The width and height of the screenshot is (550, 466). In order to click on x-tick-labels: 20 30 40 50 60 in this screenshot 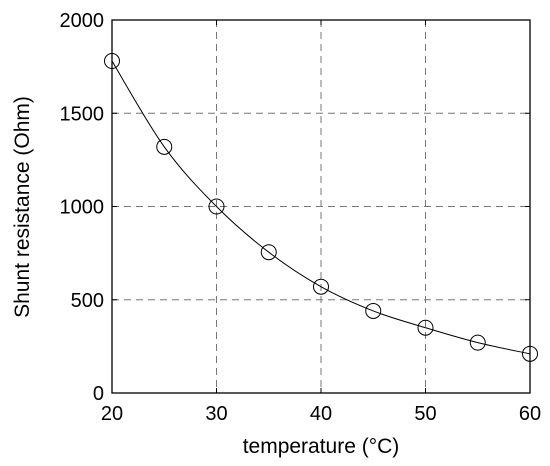, I will do `click(321, 414)`.